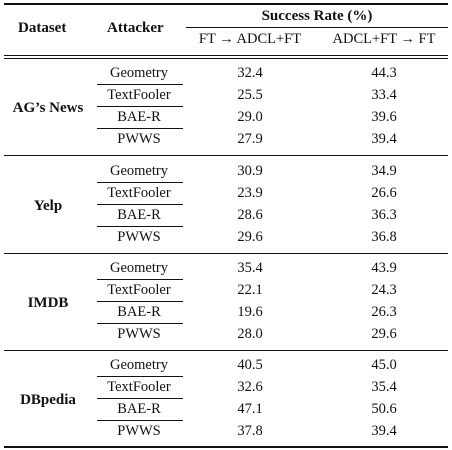 The image size is (452, 450). What do you see at coordinates (250, 73) in the screenshot?
I see `value-cell-ft-to-adcl: 32.4` at bounding box center [250, 73].